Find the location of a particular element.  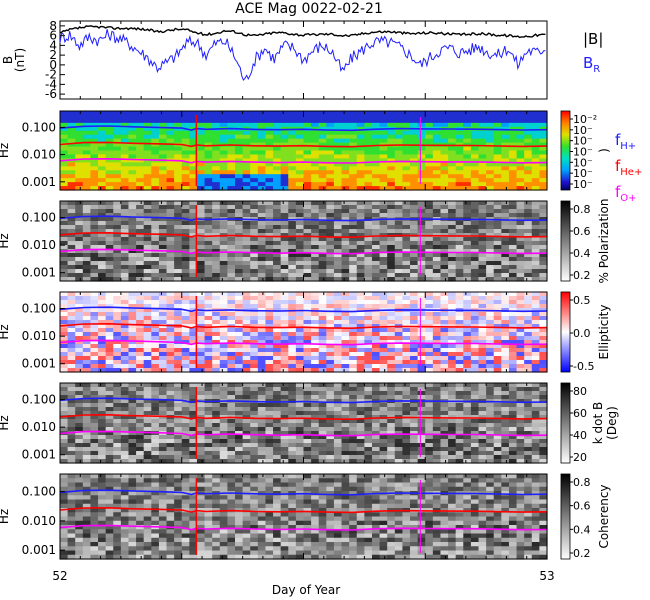

gyro-line-o-plus is located at coordinates (303, 342).